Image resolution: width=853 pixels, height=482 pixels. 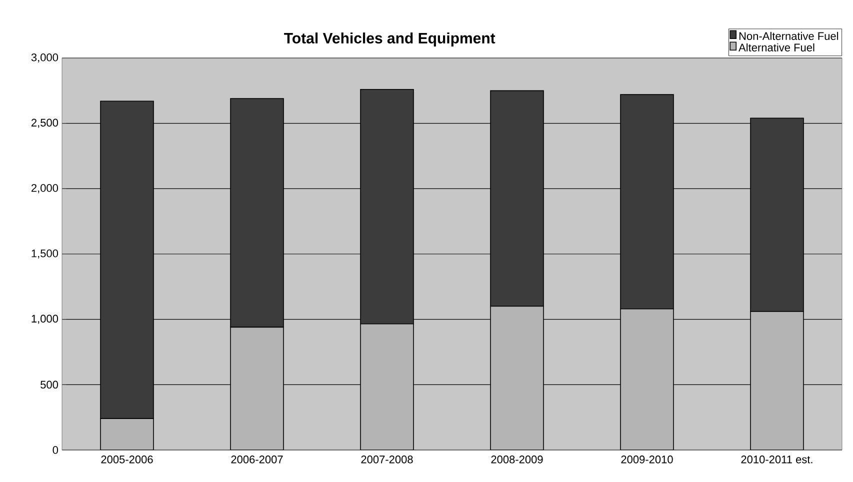 I want to click on y-tick-label: 1,000, so click(x=45, y=319).